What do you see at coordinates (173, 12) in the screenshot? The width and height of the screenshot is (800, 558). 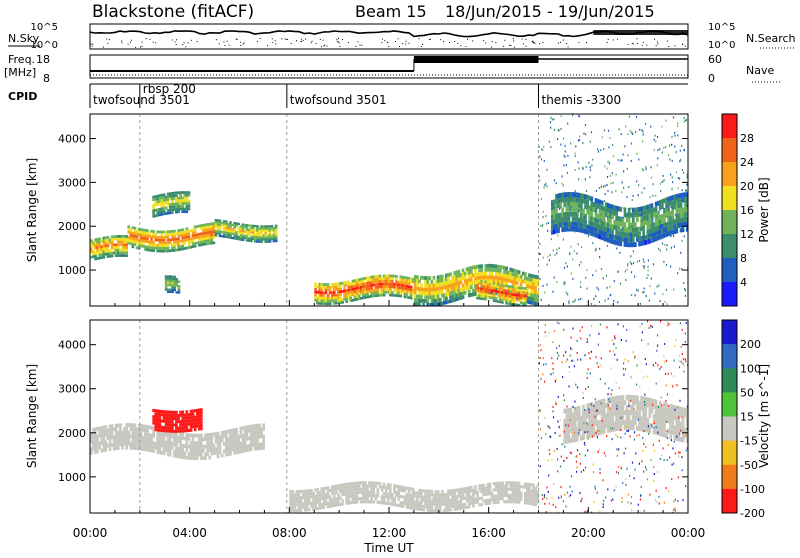 I see `plot-title: Blackstone (fitACF)` at bounding box center [173, 12].